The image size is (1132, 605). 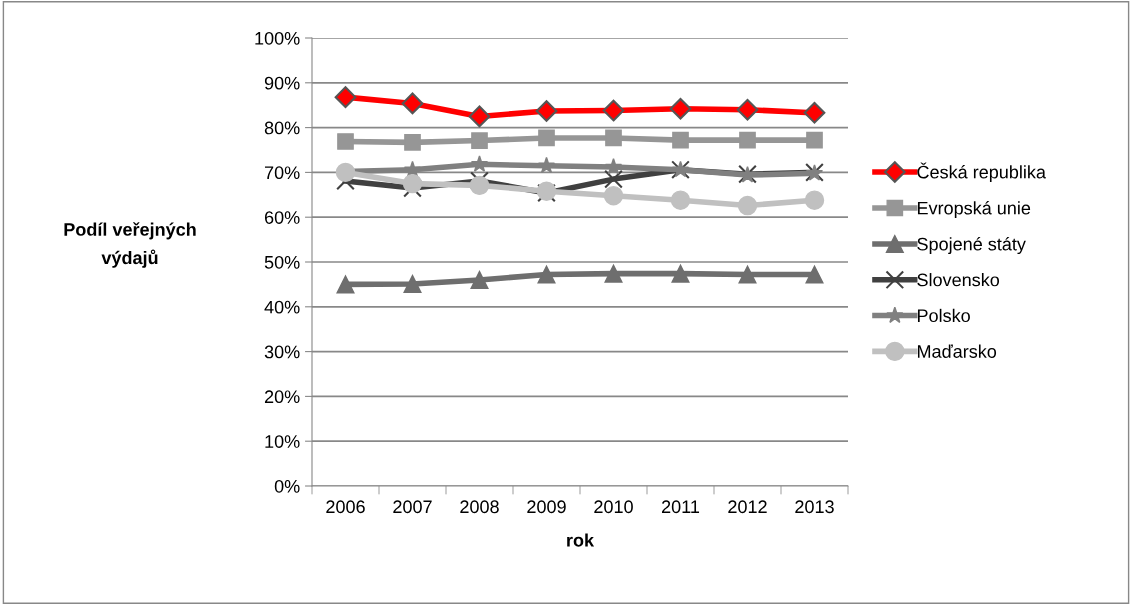 I want to click on y-axis-title: Podíl veřejných výdajů, so click(x=130, y=245).